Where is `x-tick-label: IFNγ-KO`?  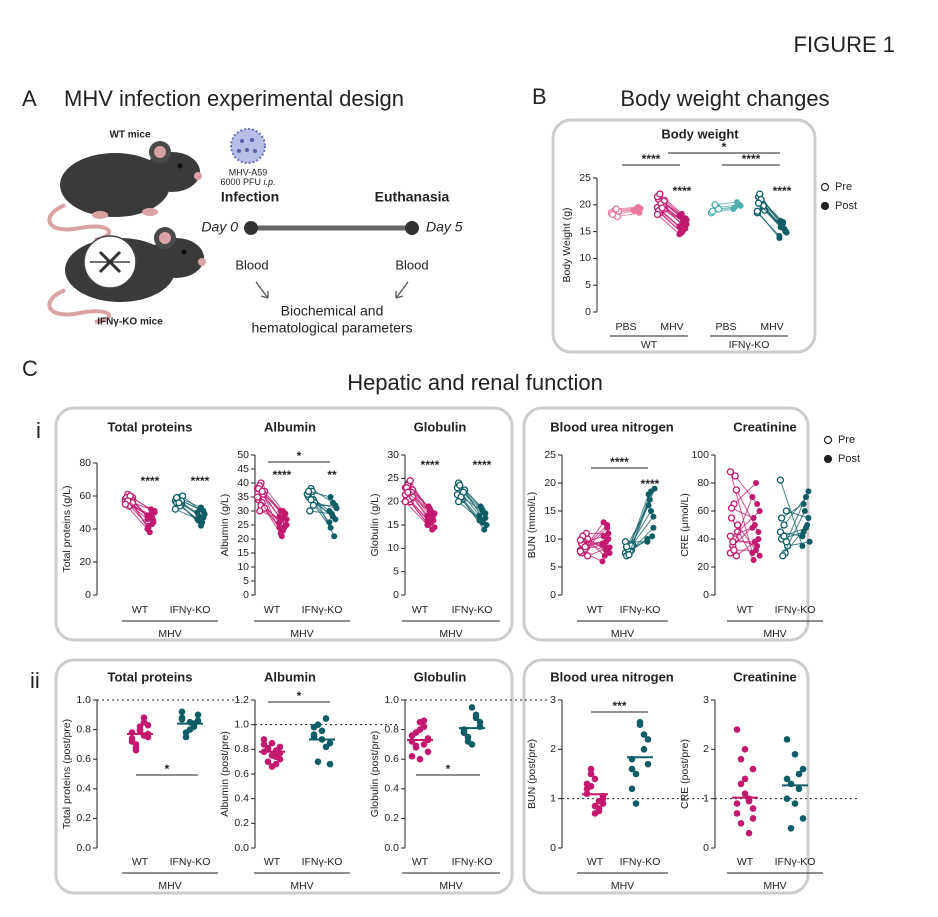 x-tick-label: IFNγ-KO is located at coordinates (190, 862).